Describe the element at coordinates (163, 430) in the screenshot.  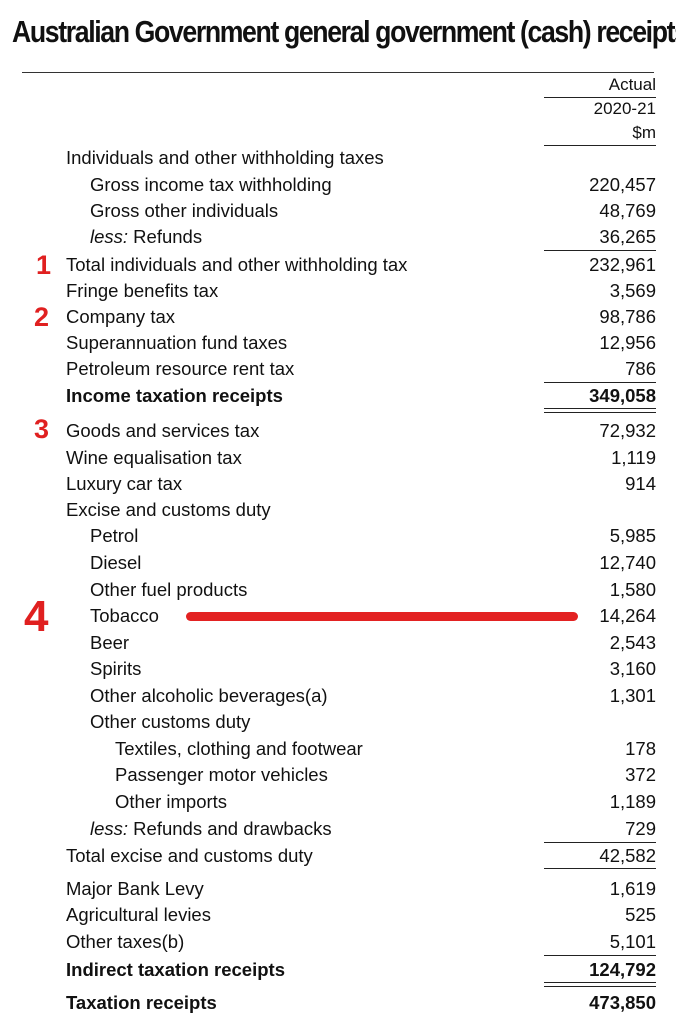
I see `row-label: Goods and services tax` at that location.